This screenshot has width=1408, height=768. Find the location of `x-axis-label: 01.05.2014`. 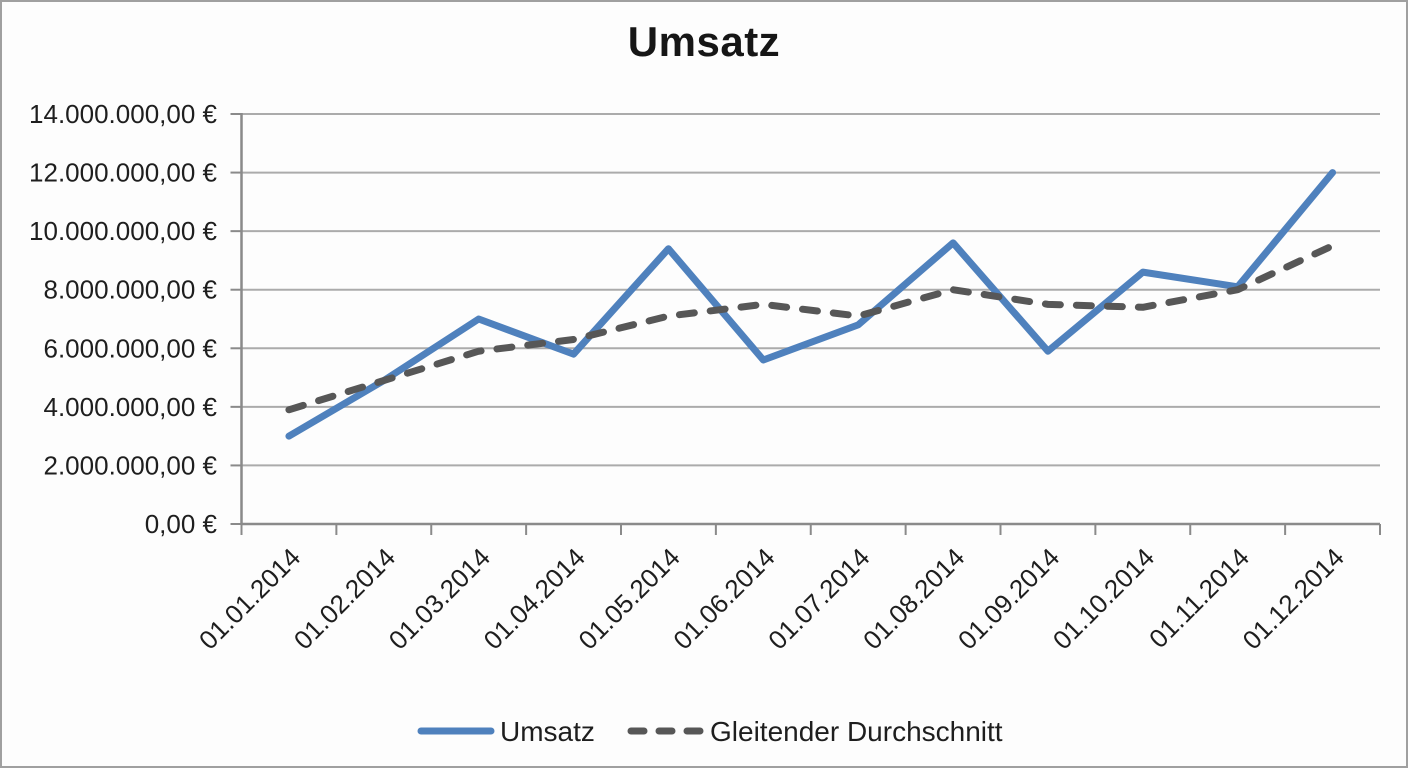

x-axis-label: 01.05.2014 is located at coordinates (628, 598).